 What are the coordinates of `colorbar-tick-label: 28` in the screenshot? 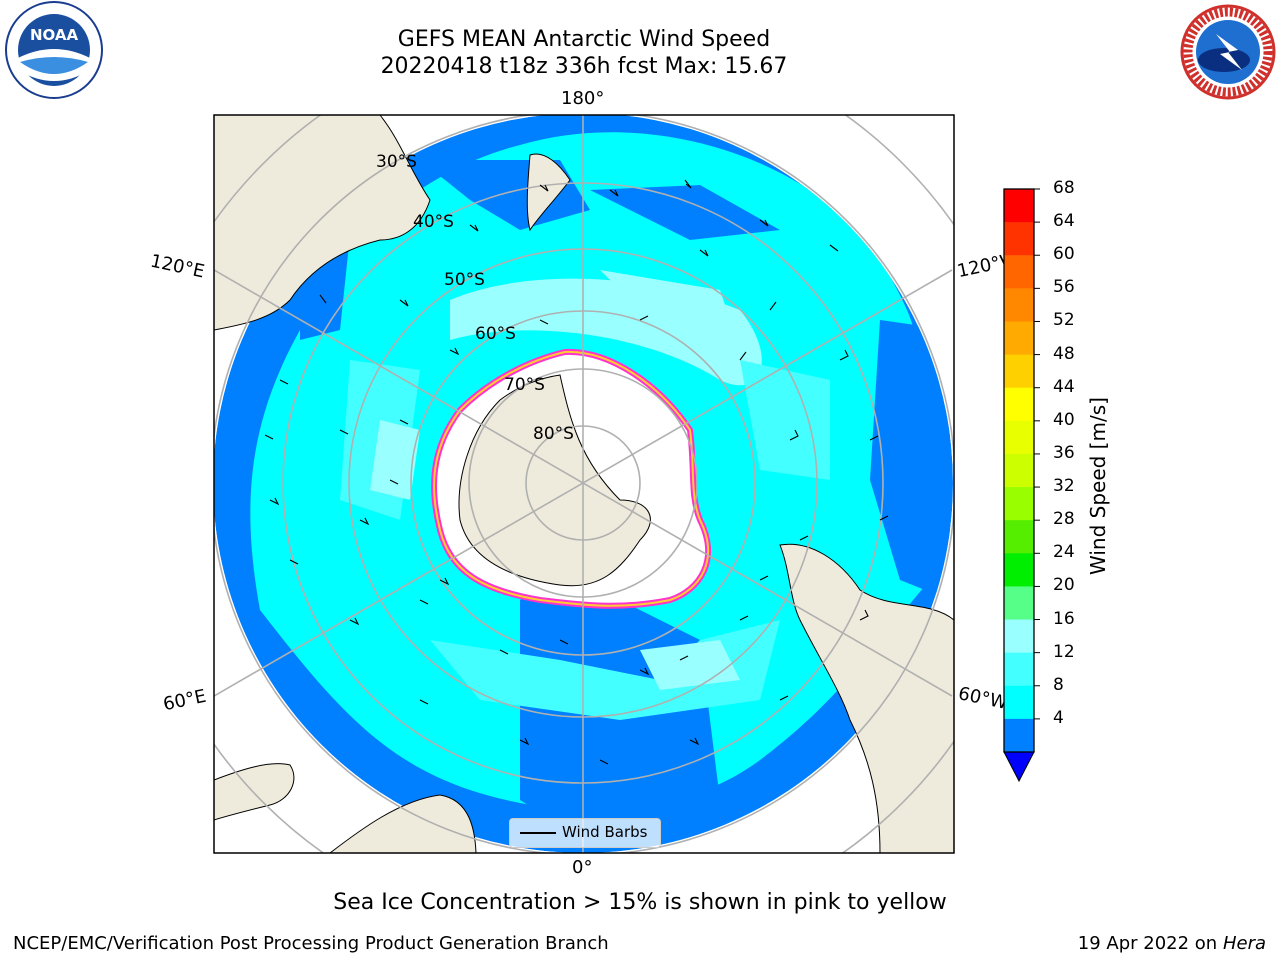 It's located at (1064, 519).